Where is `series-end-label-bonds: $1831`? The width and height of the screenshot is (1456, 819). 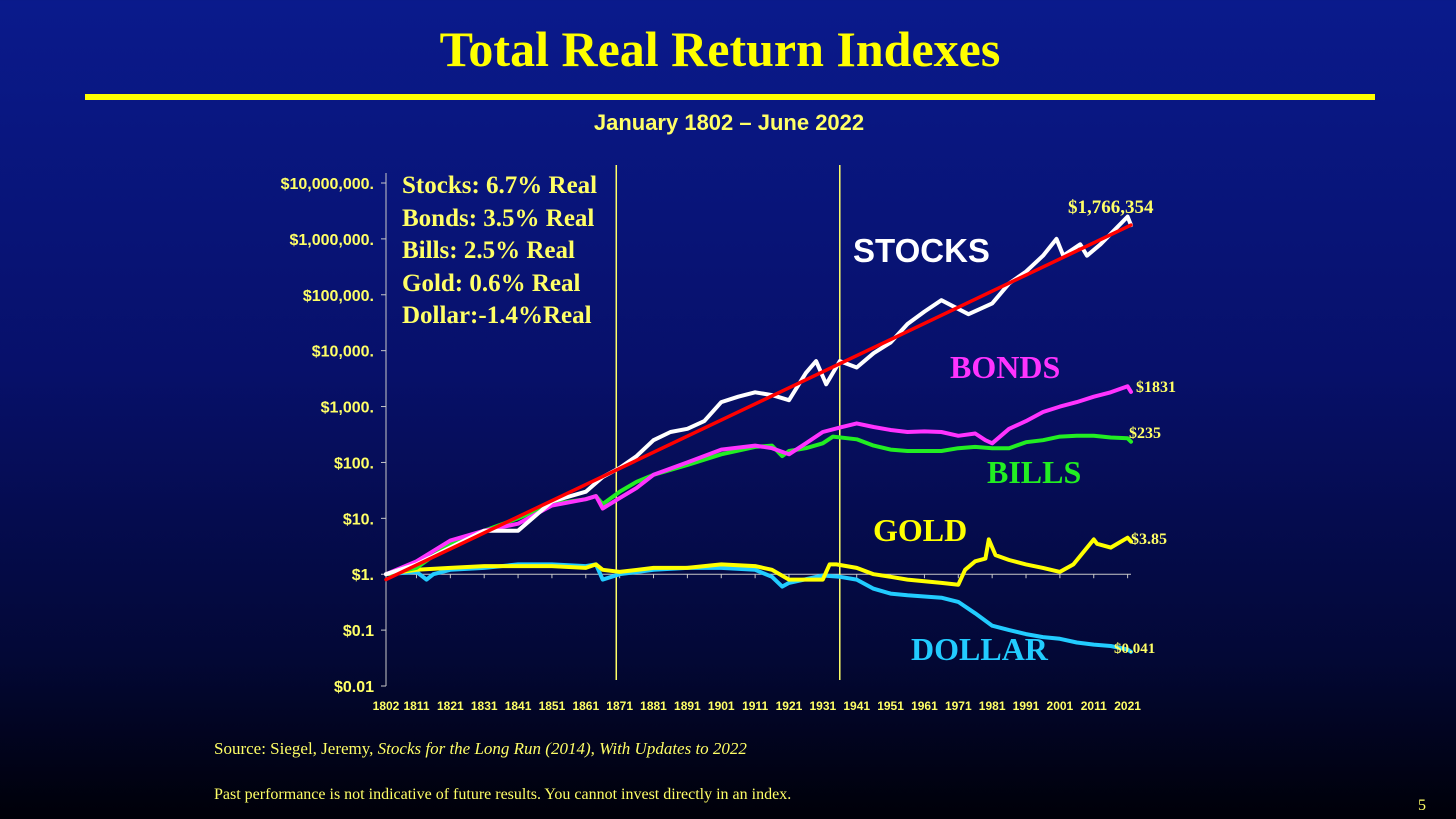 series-end-label-bonds: $1831 is located at coordinates (1156, 387).